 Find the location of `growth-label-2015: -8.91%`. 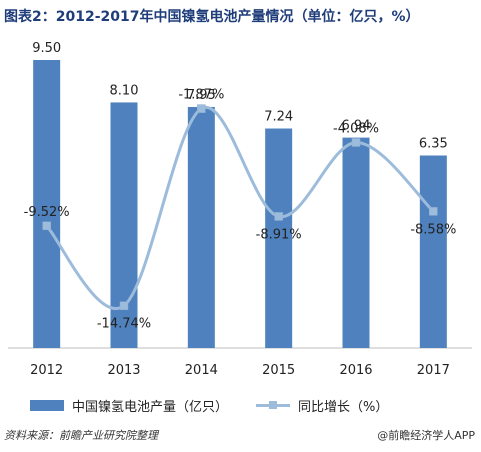

growth-label-2015: -8.91% is located at coordinates (279, 234).